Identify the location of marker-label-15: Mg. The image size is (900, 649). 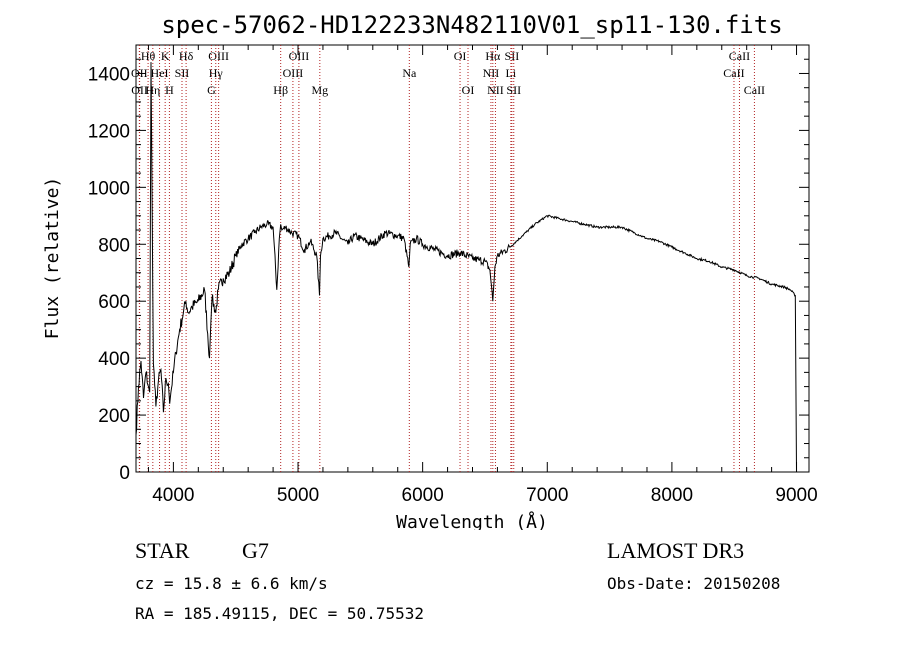
(319, 90).